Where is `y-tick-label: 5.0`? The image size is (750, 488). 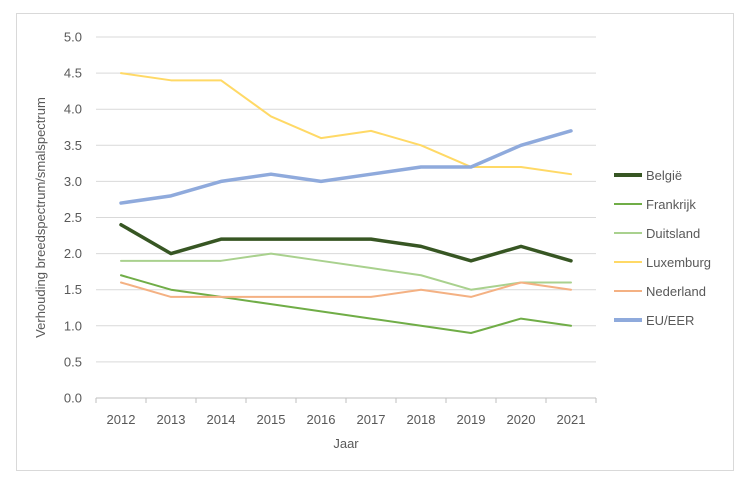
y-tick-label: 5.0 is located at coordinates (73, 37).